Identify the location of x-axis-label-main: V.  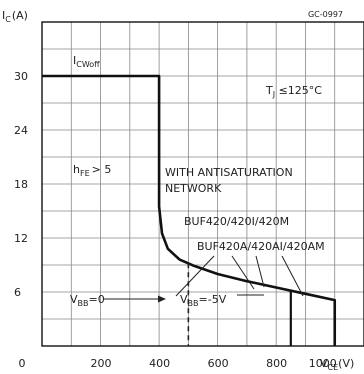
(324, 363).